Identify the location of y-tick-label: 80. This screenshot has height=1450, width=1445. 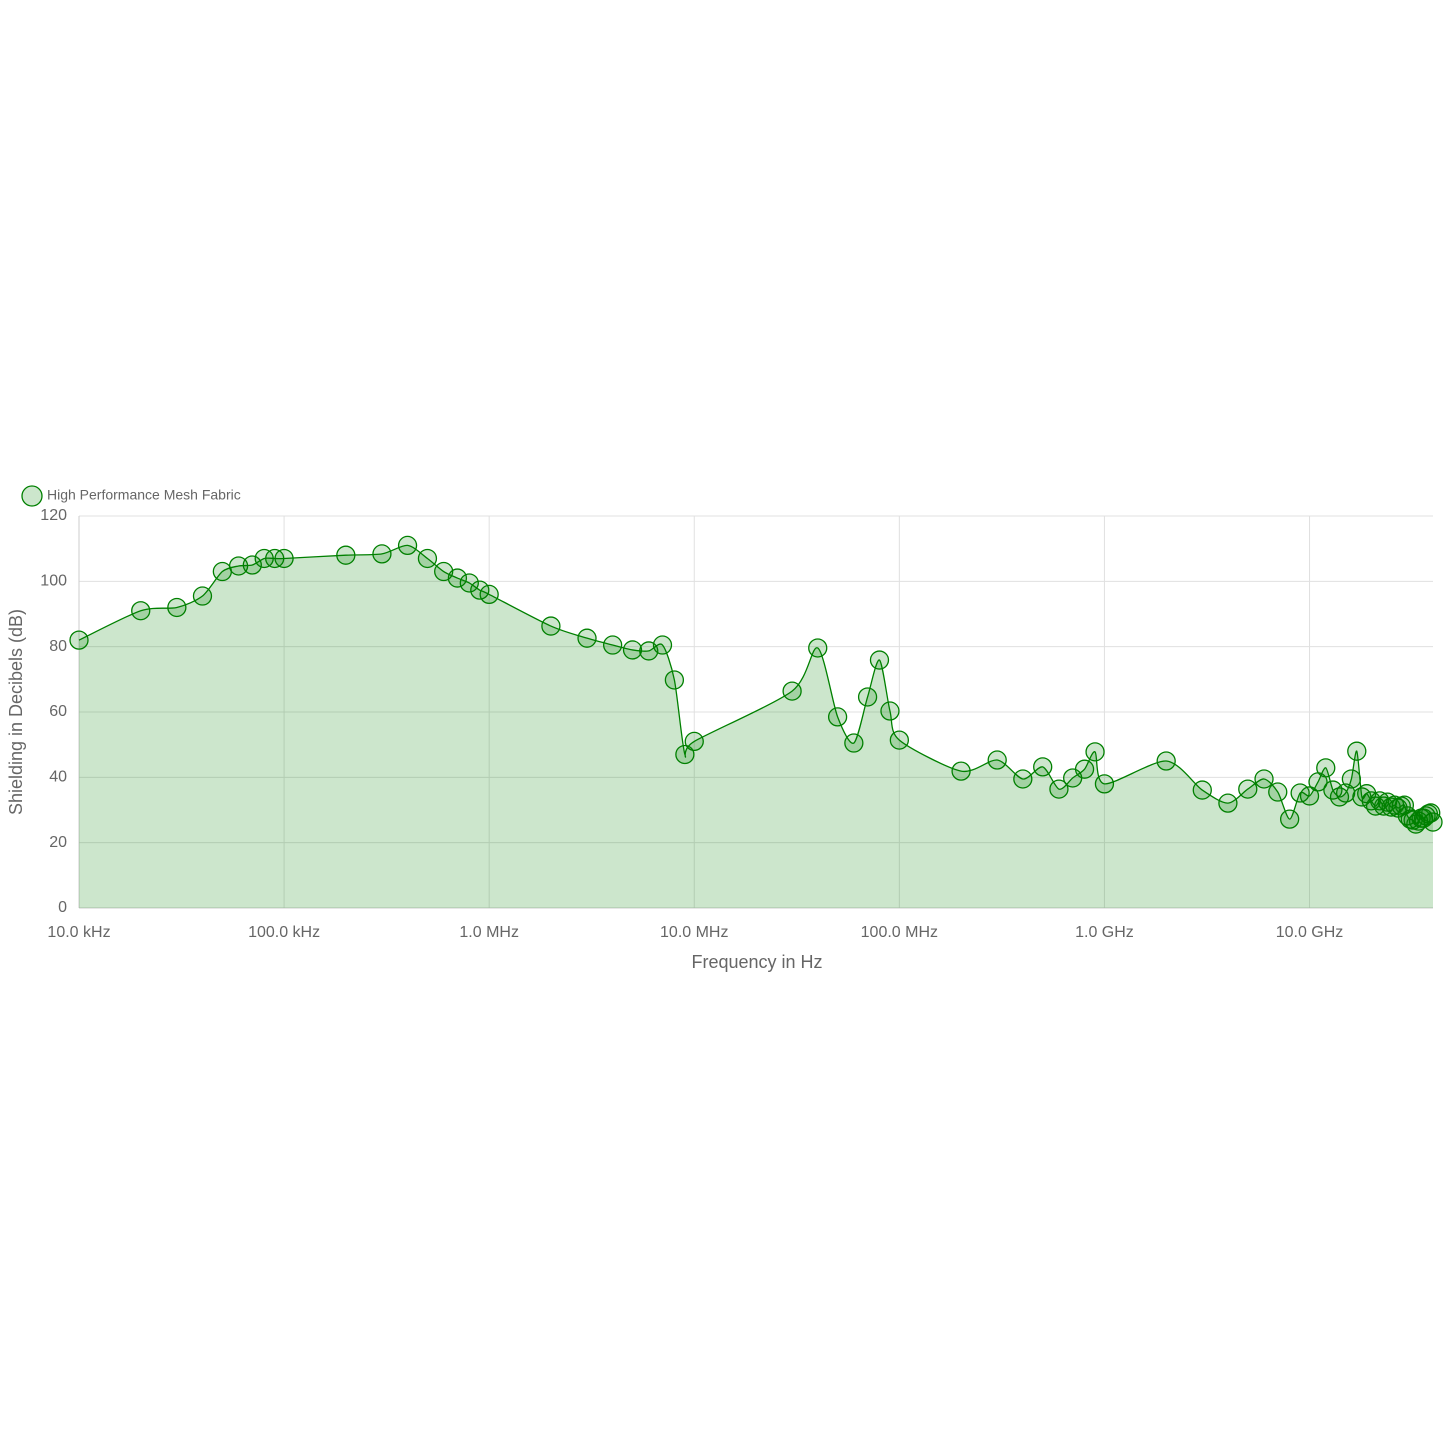
(58, 646).